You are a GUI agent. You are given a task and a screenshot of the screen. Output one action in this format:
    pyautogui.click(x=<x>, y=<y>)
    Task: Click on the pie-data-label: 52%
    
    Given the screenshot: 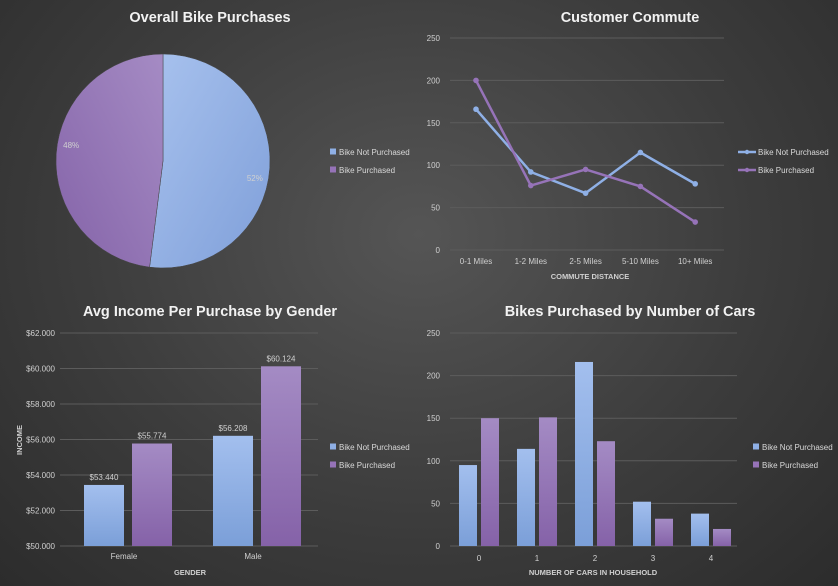 What is the action you would take?
    pyautogui.click(x=255, y=178)
    